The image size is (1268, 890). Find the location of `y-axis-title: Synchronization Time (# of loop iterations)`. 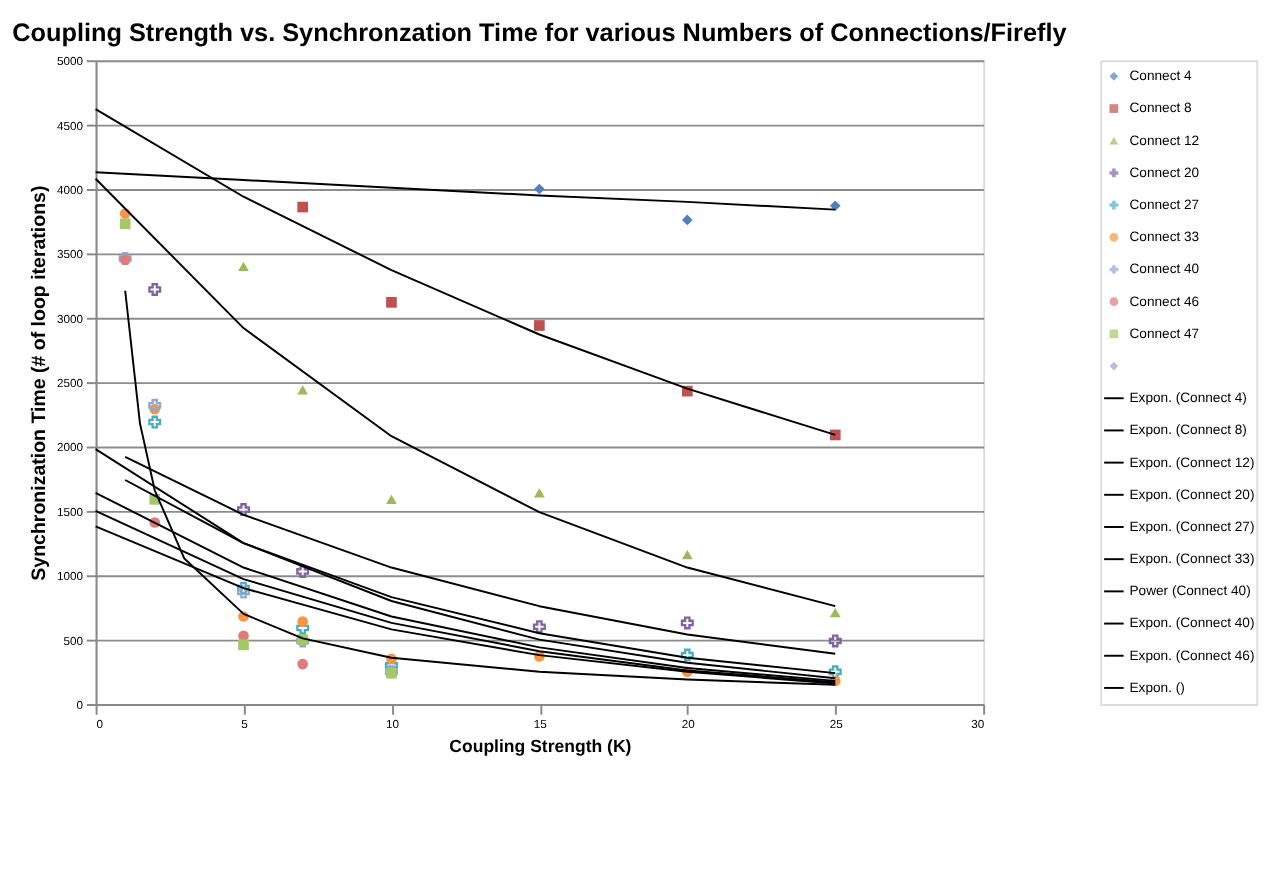

y-axis-title: Synchronization Time (# of loop iterations) is located at coordinates (40, 383).